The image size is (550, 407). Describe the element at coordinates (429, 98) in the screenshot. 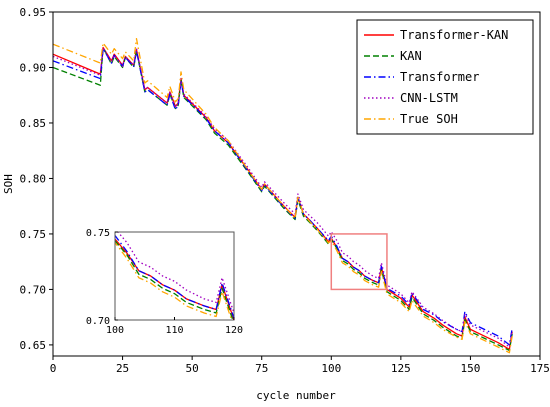

I see `legend-label-cnn-lstm: CNN-LSTM` at that location.